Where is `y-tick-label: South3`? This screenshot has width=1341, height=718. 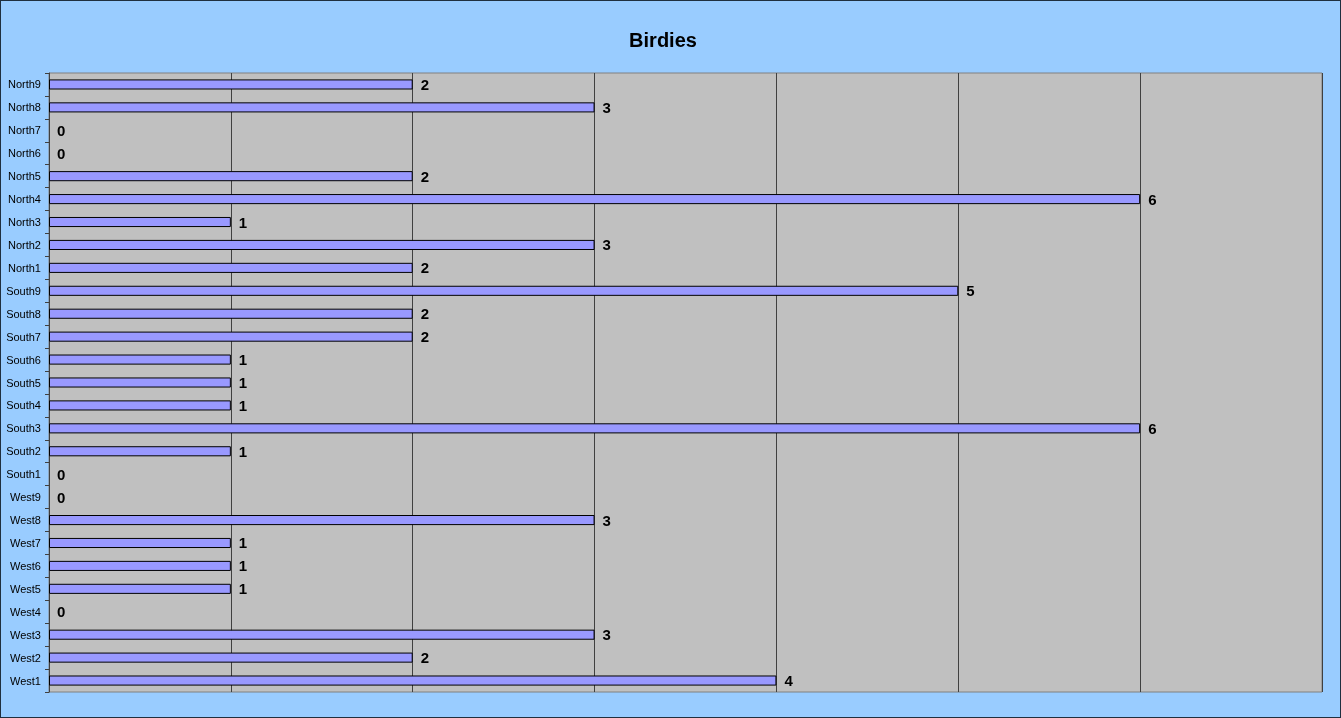
y-tick-label: South3 is located at coordinates (23, 428).